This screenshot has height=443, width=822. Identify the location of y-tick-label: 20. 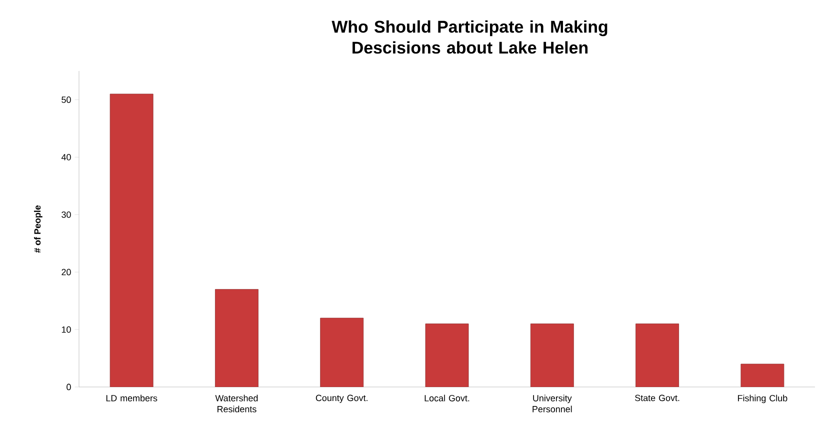
(66, 272).